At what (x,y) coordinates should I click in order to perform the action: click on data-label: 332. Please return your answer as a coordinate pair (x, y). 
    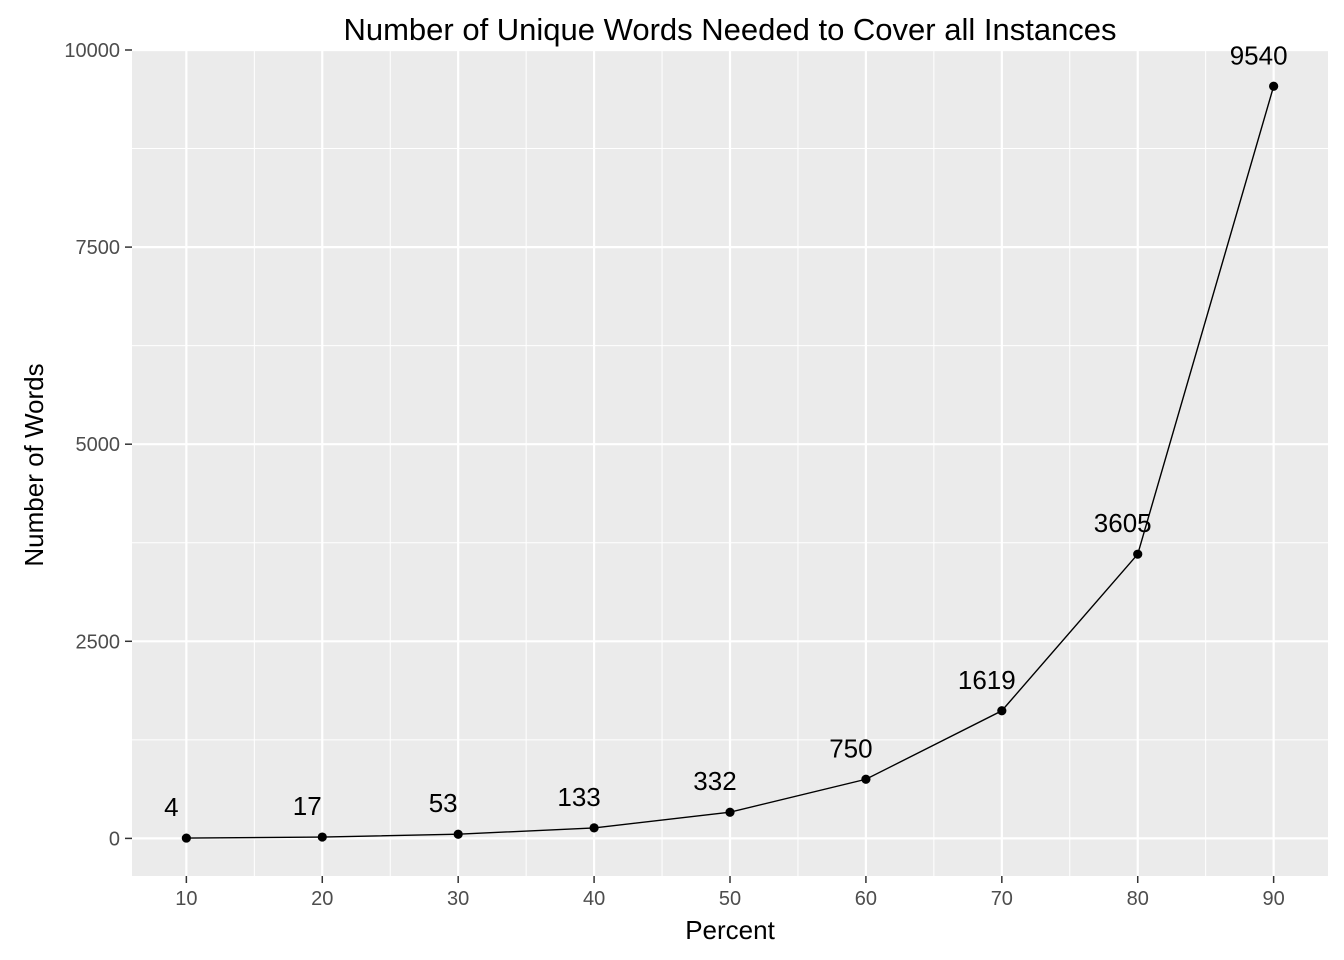
    Looking at the image, I should click on (714, 781).